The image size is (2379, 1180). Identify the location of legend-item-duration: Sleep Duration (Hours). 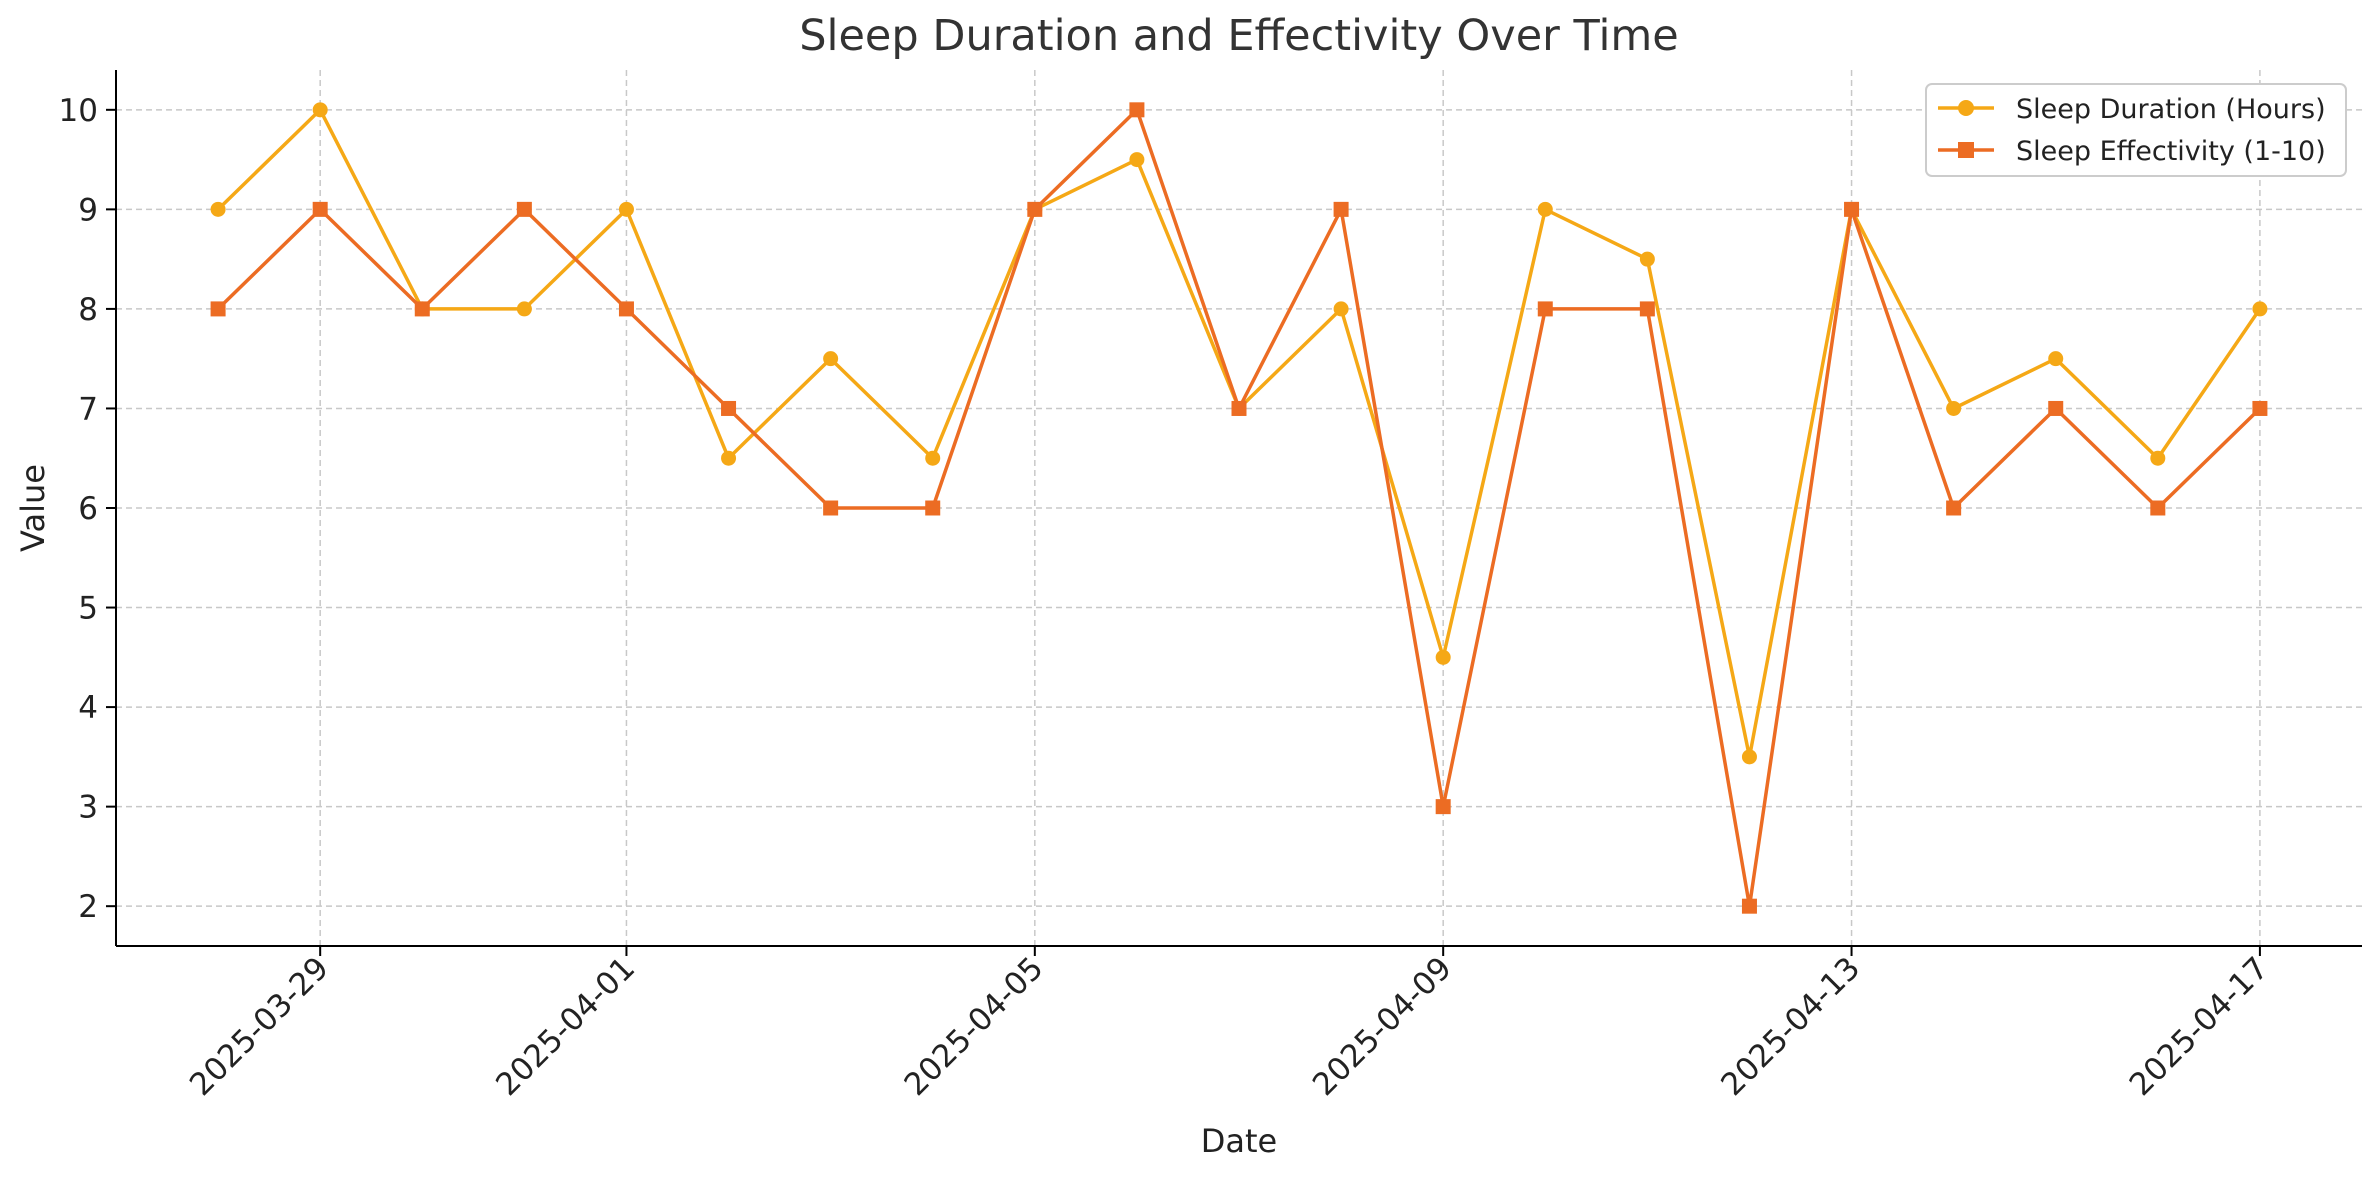
(2132, 109).